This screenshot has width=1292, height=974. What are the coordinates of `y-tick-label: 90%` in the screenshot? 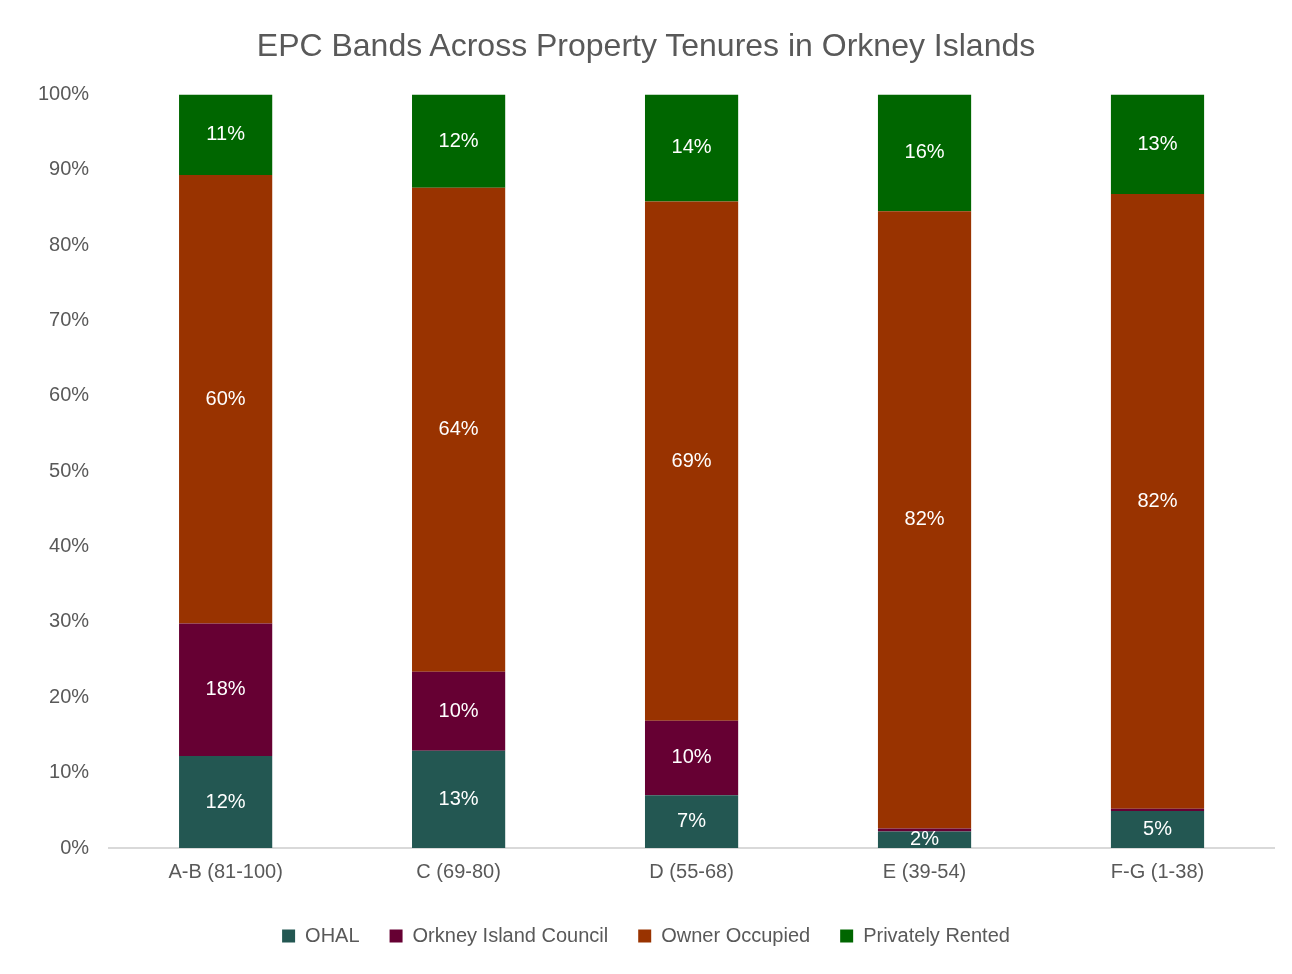 It's located at (69, 168).